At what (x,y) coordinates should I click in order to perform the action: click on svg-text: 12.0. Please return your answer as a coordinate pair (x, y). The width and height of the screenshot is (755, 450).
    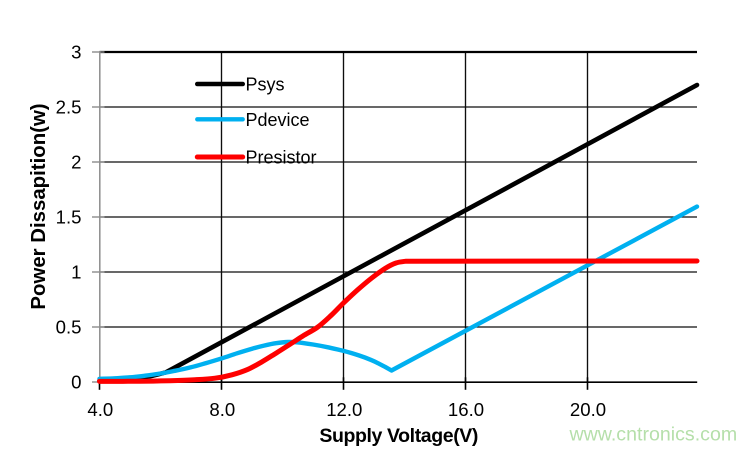
    Looking at the image, I should click on (344, 409).